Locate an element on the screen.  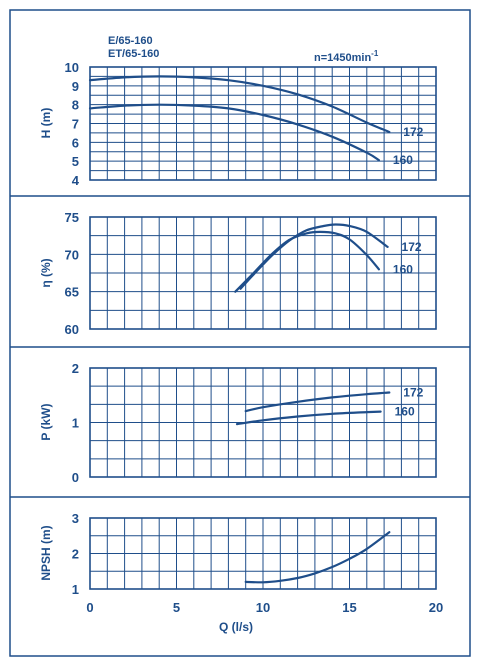
head-y-tick-label: 4 is located at coordinates (76, 180).